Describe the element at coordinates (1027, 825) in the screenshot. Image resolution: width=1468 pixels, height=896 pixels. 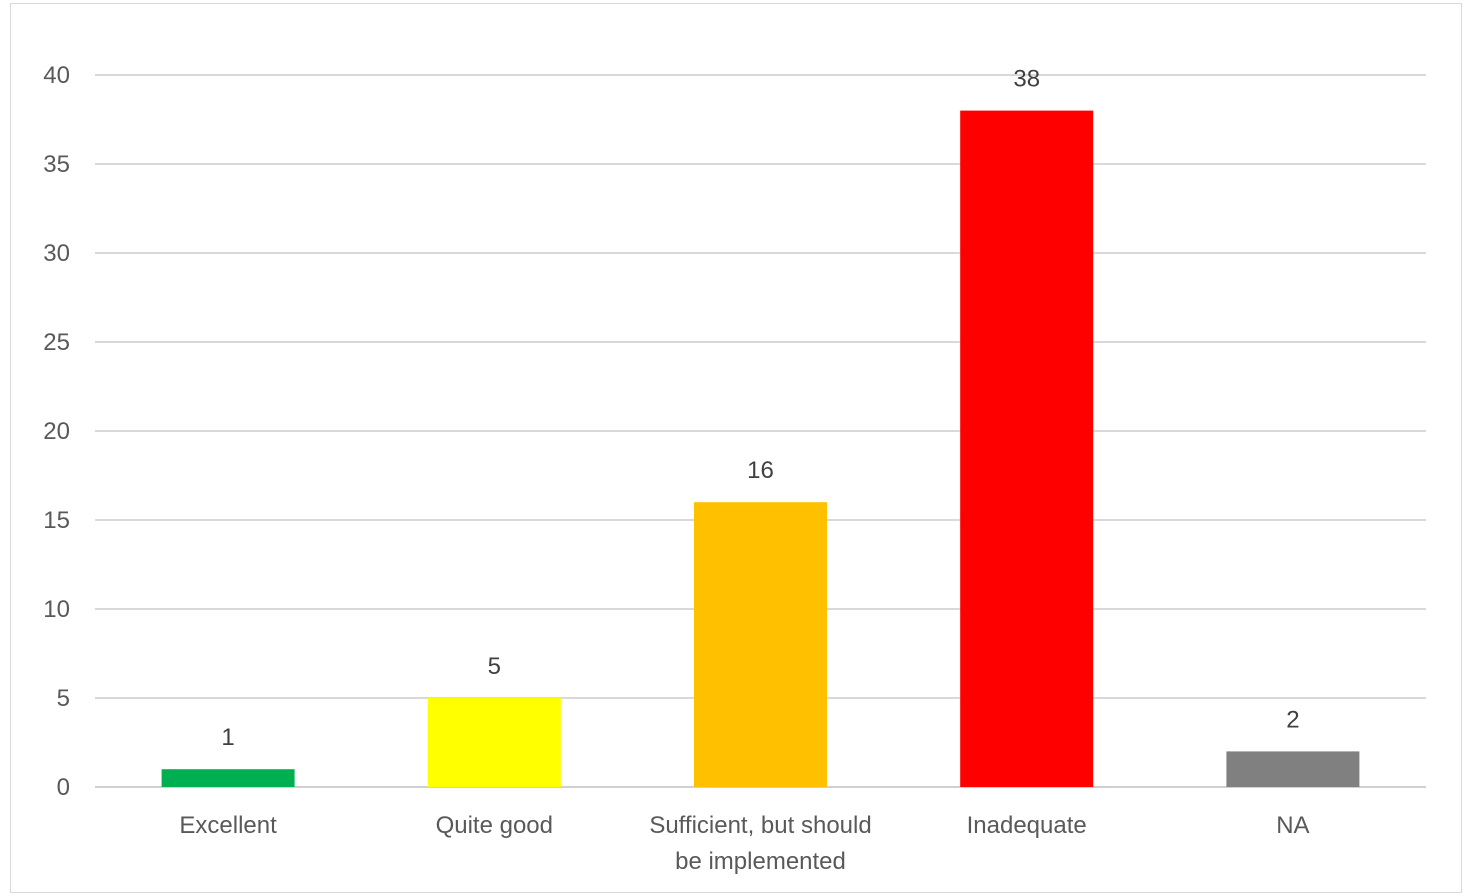
I see `x-tick-label: Inadequate` at that location.